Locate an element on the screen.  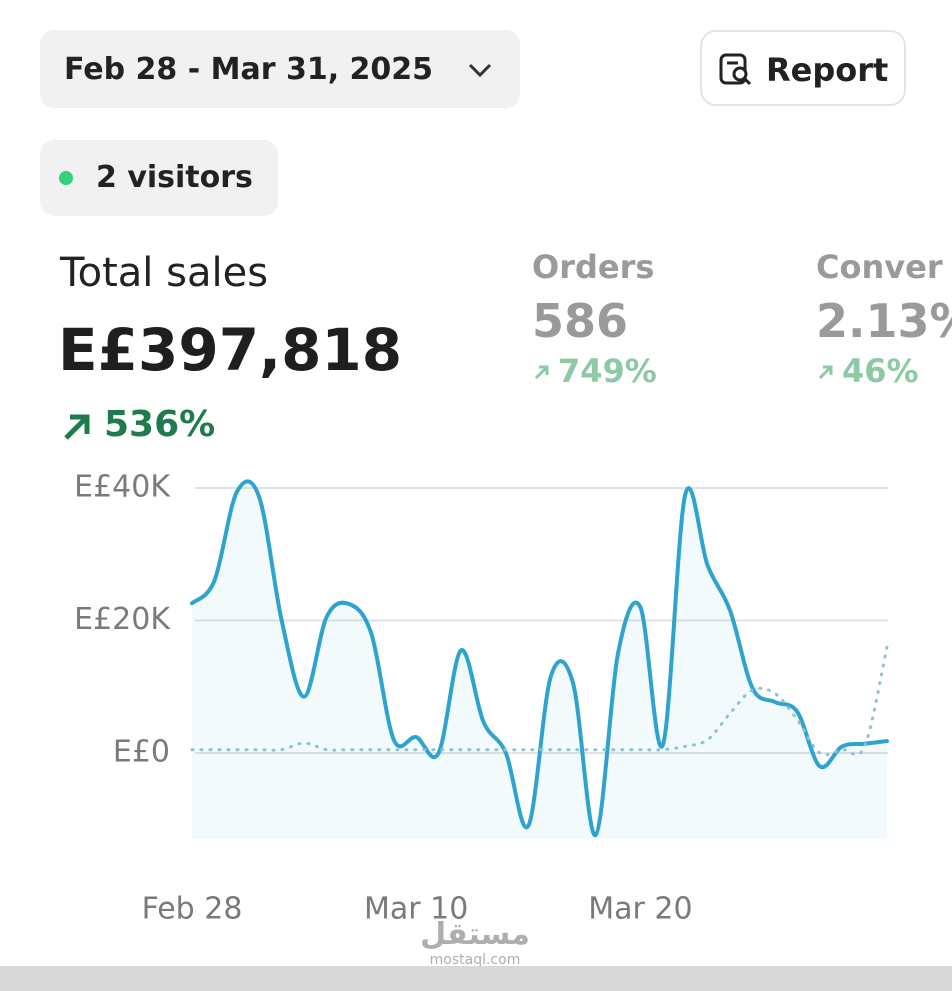
x-tick-label: Mar 20 is located at coordinates (640, 909).